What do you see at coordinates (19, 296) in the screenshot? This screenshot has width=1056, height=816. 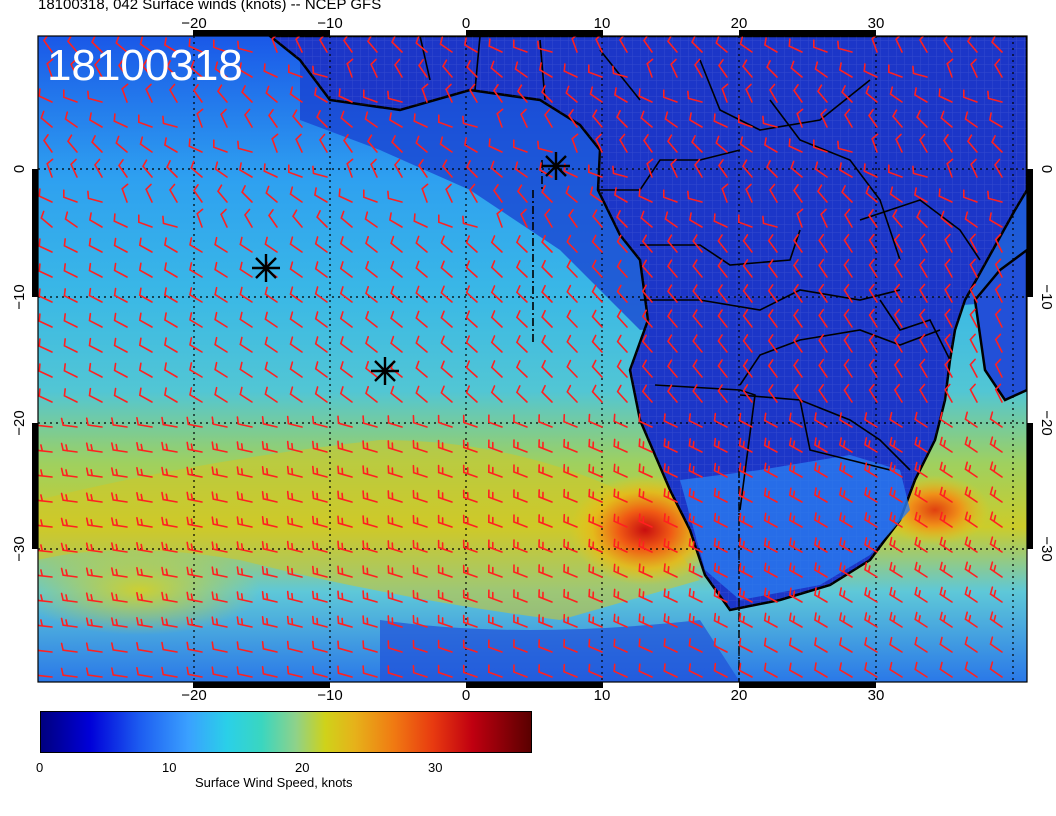 I see `lat-label-left: −10` at bounding box center [19, 296].